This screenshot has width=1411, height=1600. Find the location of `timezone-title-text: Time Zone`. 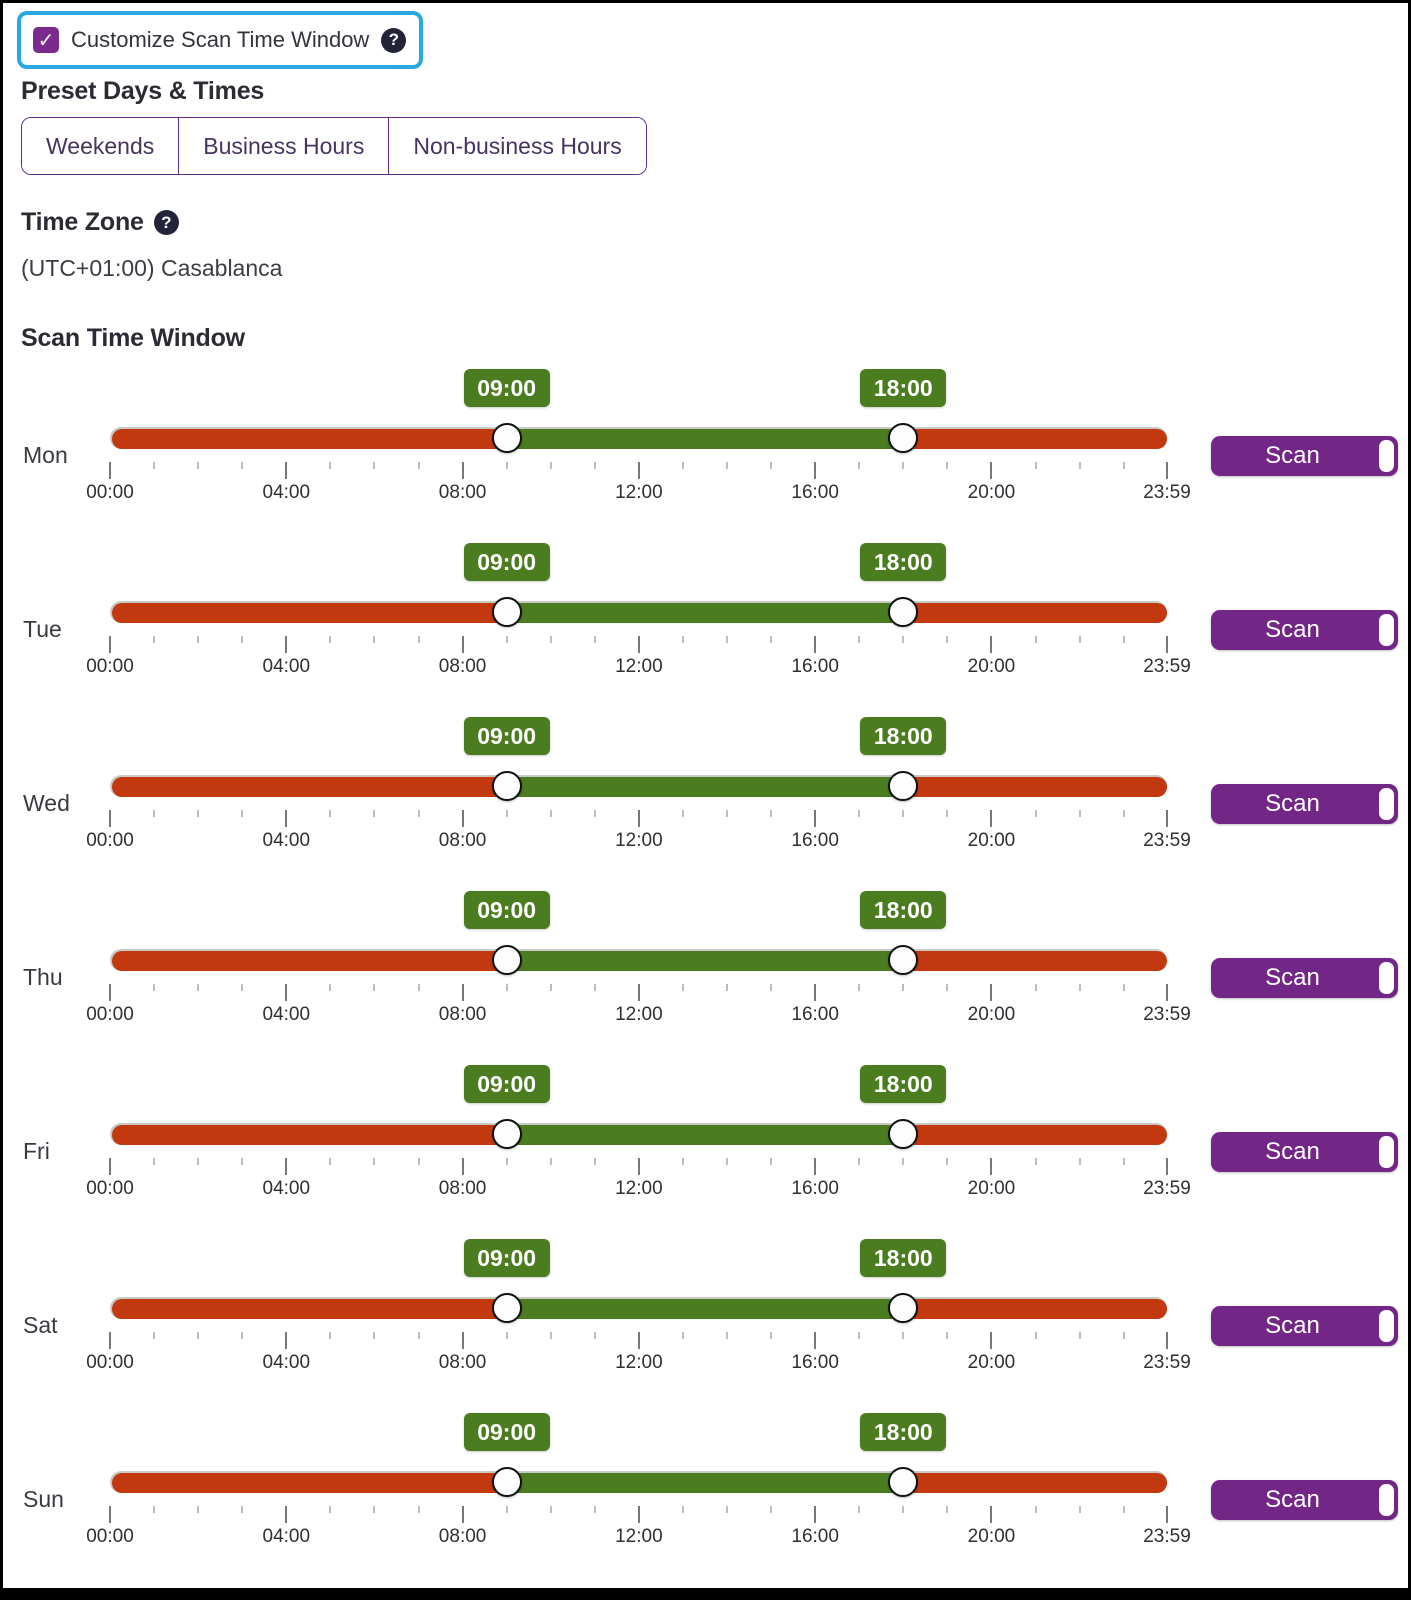

timezone-title-text: Time Zone is located at coordinates (82, 222).